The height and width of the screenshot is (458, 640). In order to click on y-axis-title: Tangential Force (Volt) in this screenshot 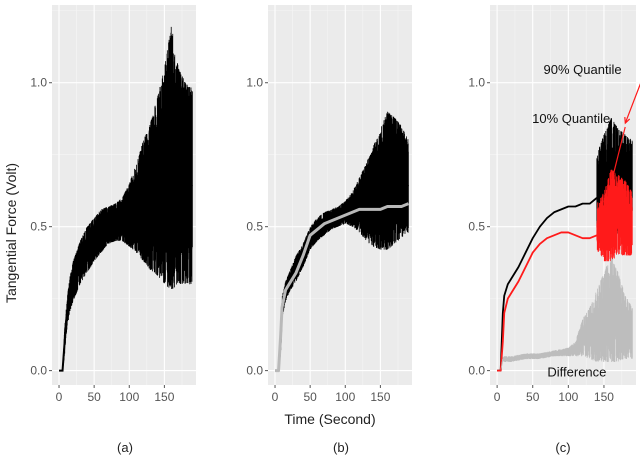, I will do `click(11, 233)`.